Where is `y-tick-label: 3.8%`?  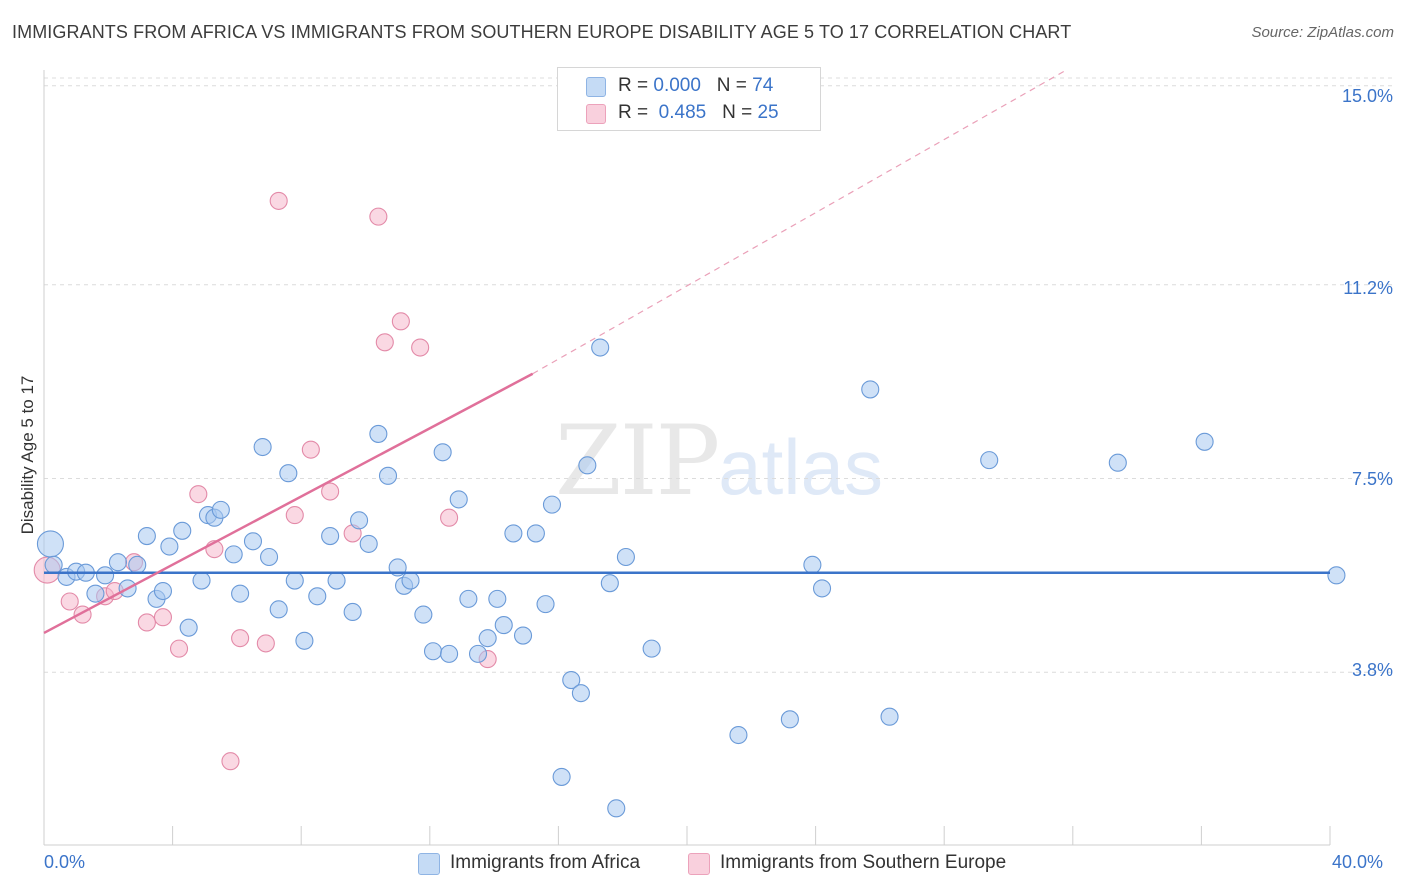
y-tick-label: 3.8% is located at coordinates (1372, 670).